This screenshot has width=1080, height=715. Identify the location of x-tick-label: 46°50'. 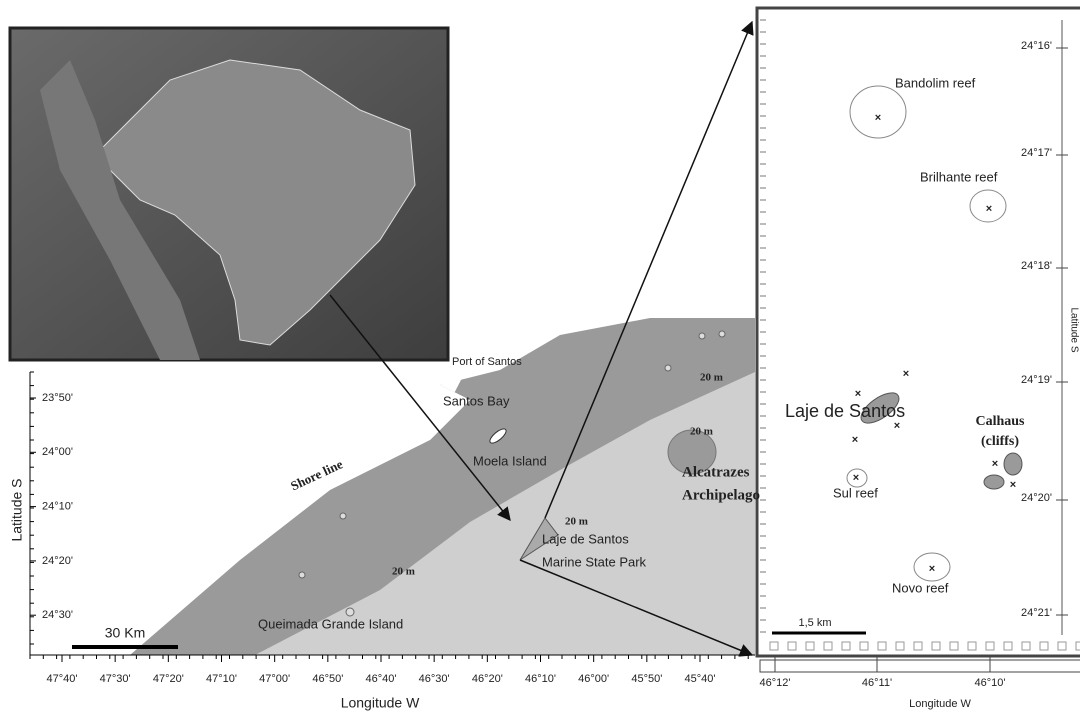
(327, 679).